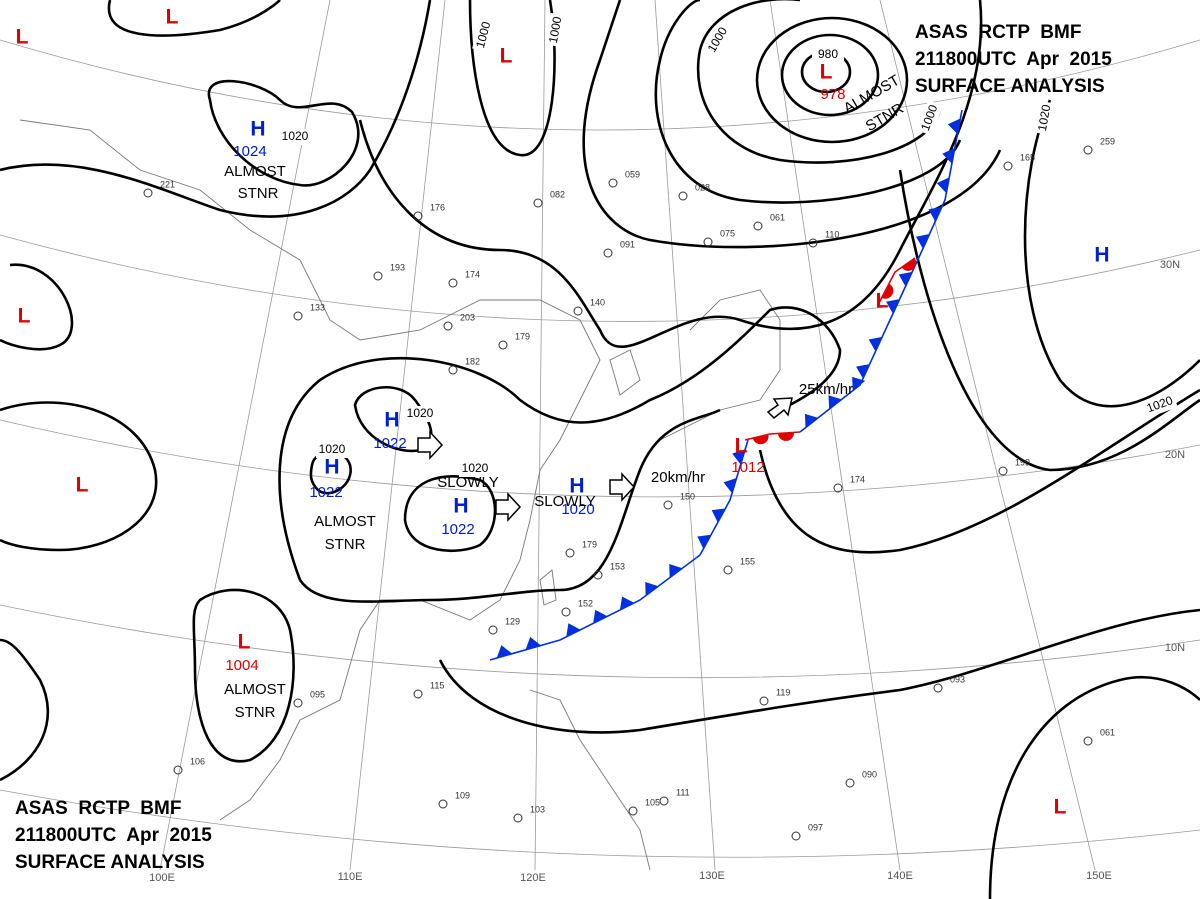 This screenshot has height=899, width=1200. Describe the element at coordinates (783, 692) in the screenshot. I see `station-pressure: 119` at that location.